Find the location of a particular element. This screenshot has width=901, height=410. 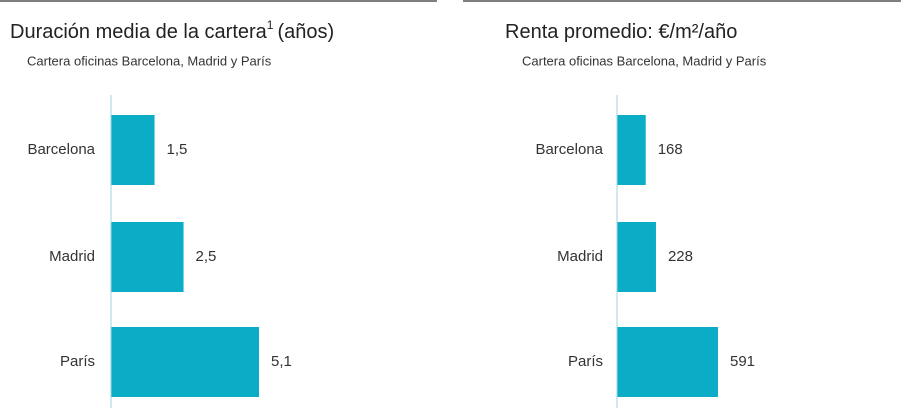

value-label: 591 is located at coordinates (742, 361).